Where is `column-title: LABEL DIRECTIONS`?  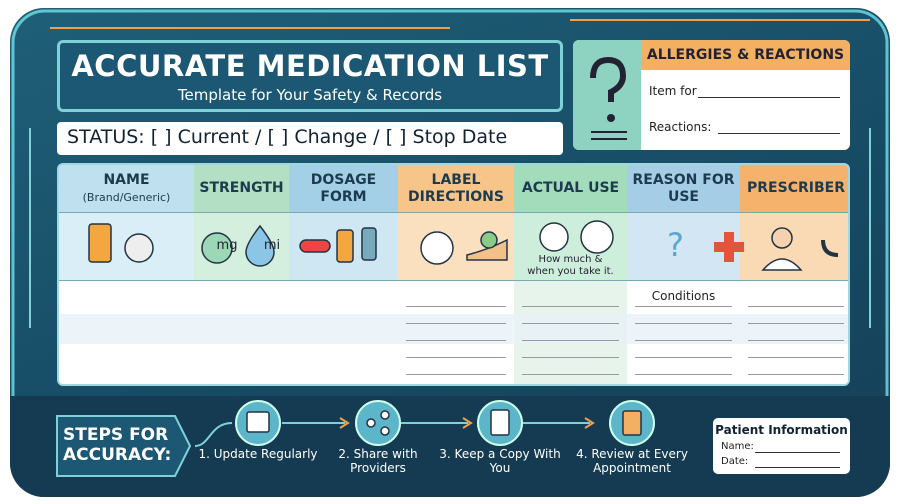 column-title: LABEL DIRECTIONS is located at coordinates (456, 188).